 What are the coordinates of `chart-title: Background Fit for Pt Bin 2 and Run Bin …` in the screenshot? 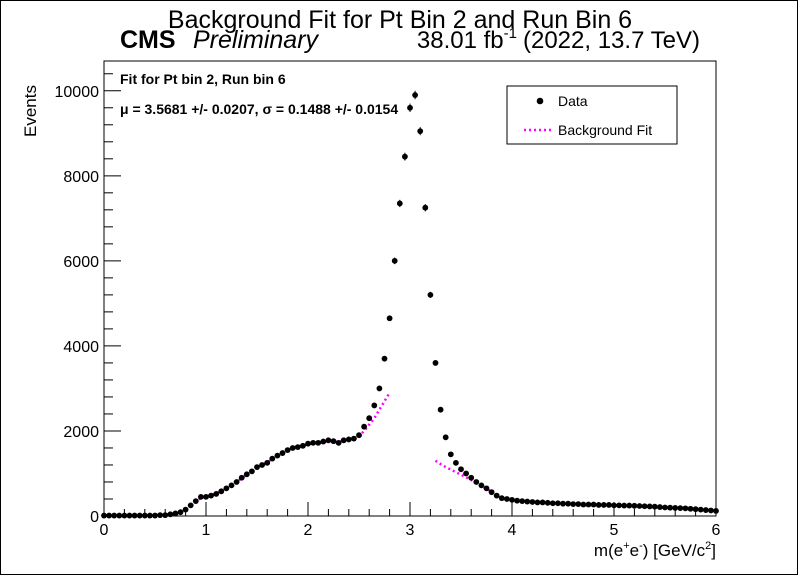 It's located at (400, 20).